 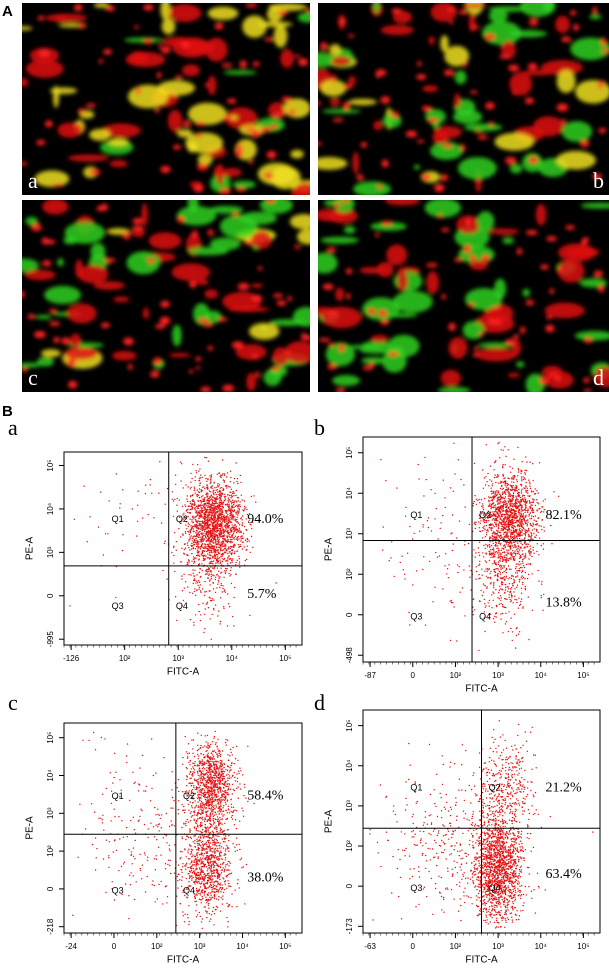 What do you see at coordinates (183, 672) in the screenshot?
I see `x-axis-label: FITC-A` at bounding box center [183, 672].